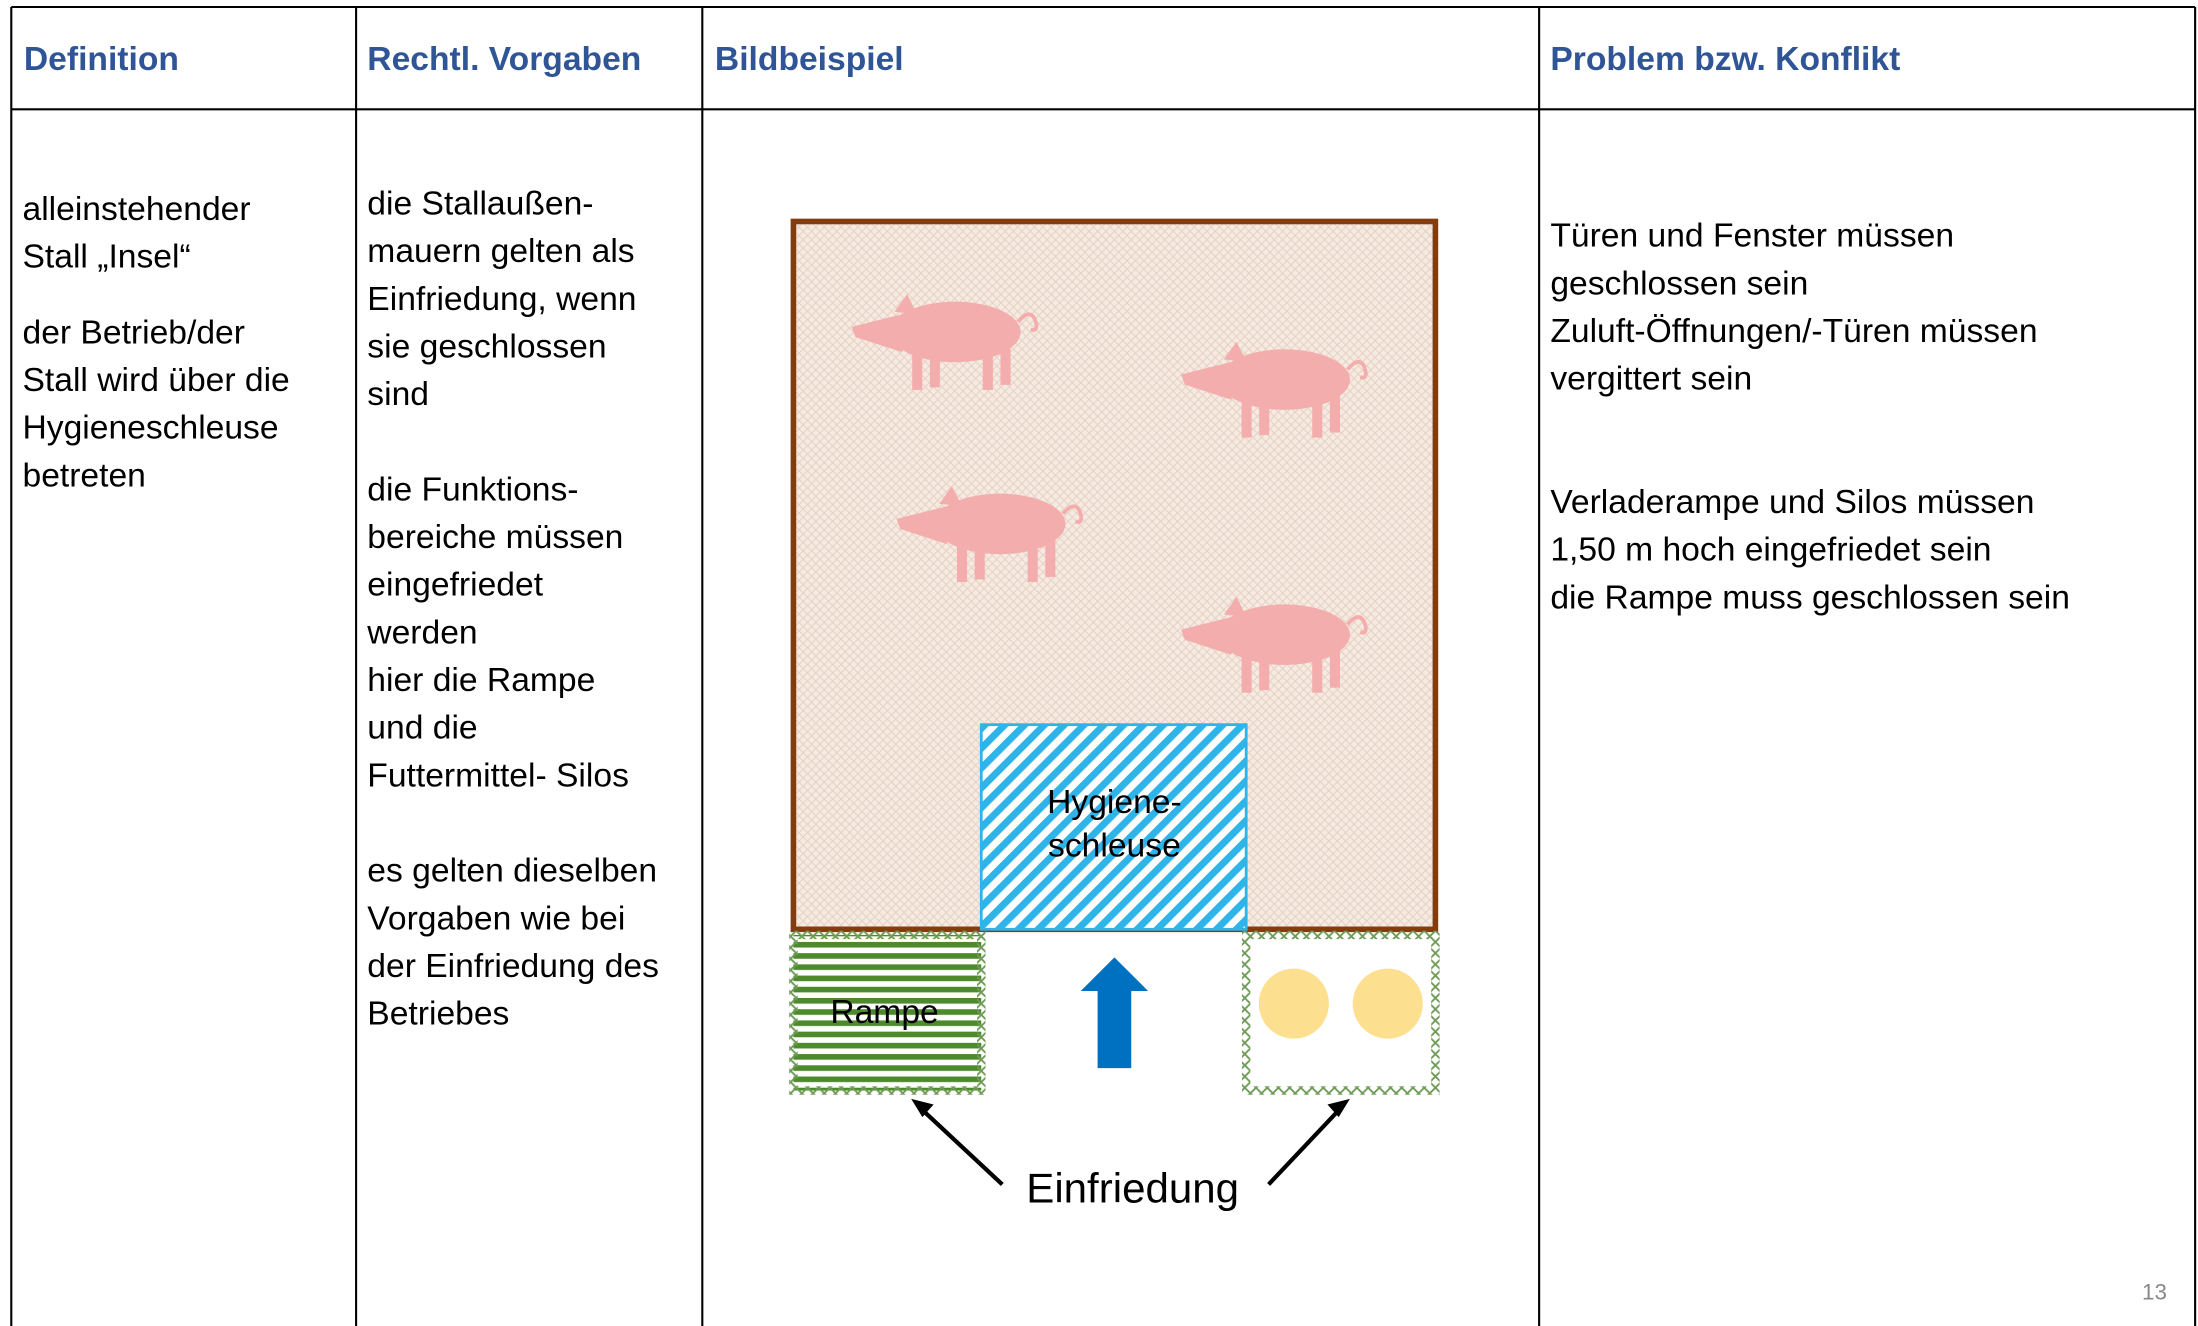 The height and width of the screenshot is (1326, 2198). What do you see at coordinates (2154, 1291) in the screenshot?
I see `page-number: 13` at bounding box center [2154, 1291].